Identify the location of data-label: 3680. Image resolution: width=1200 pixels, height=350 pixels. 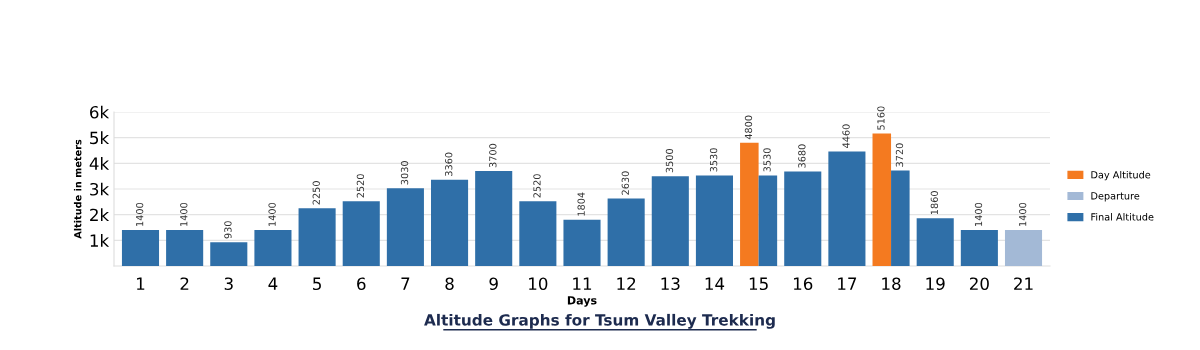
(802, 156).